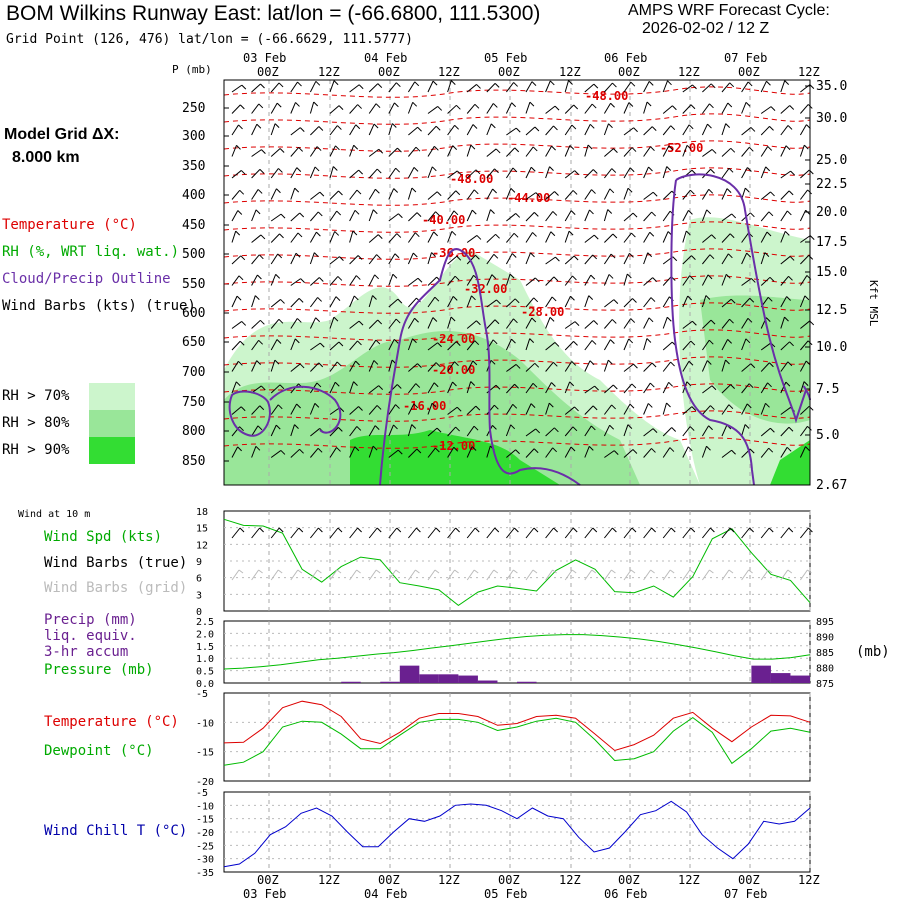 This screenshot has height=900, width=900. I want to click on pressure-ytick-875: 875, so click(825, 684).